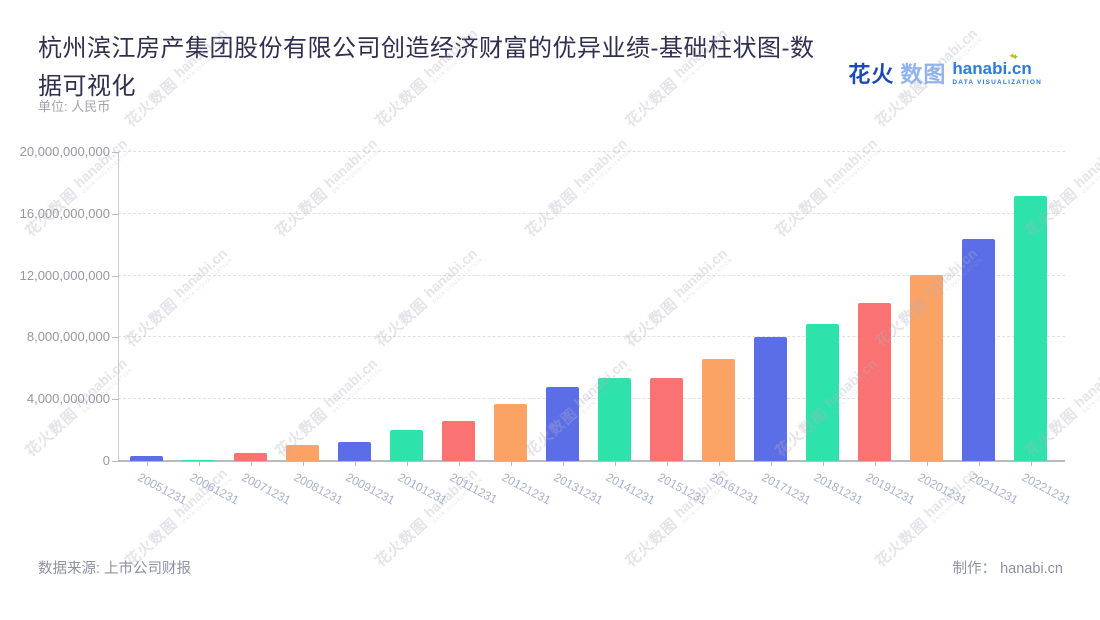  Describe the element at coordinates (681, 489) in the screenshot. I see `x-tick-label: 20151231` at that location.